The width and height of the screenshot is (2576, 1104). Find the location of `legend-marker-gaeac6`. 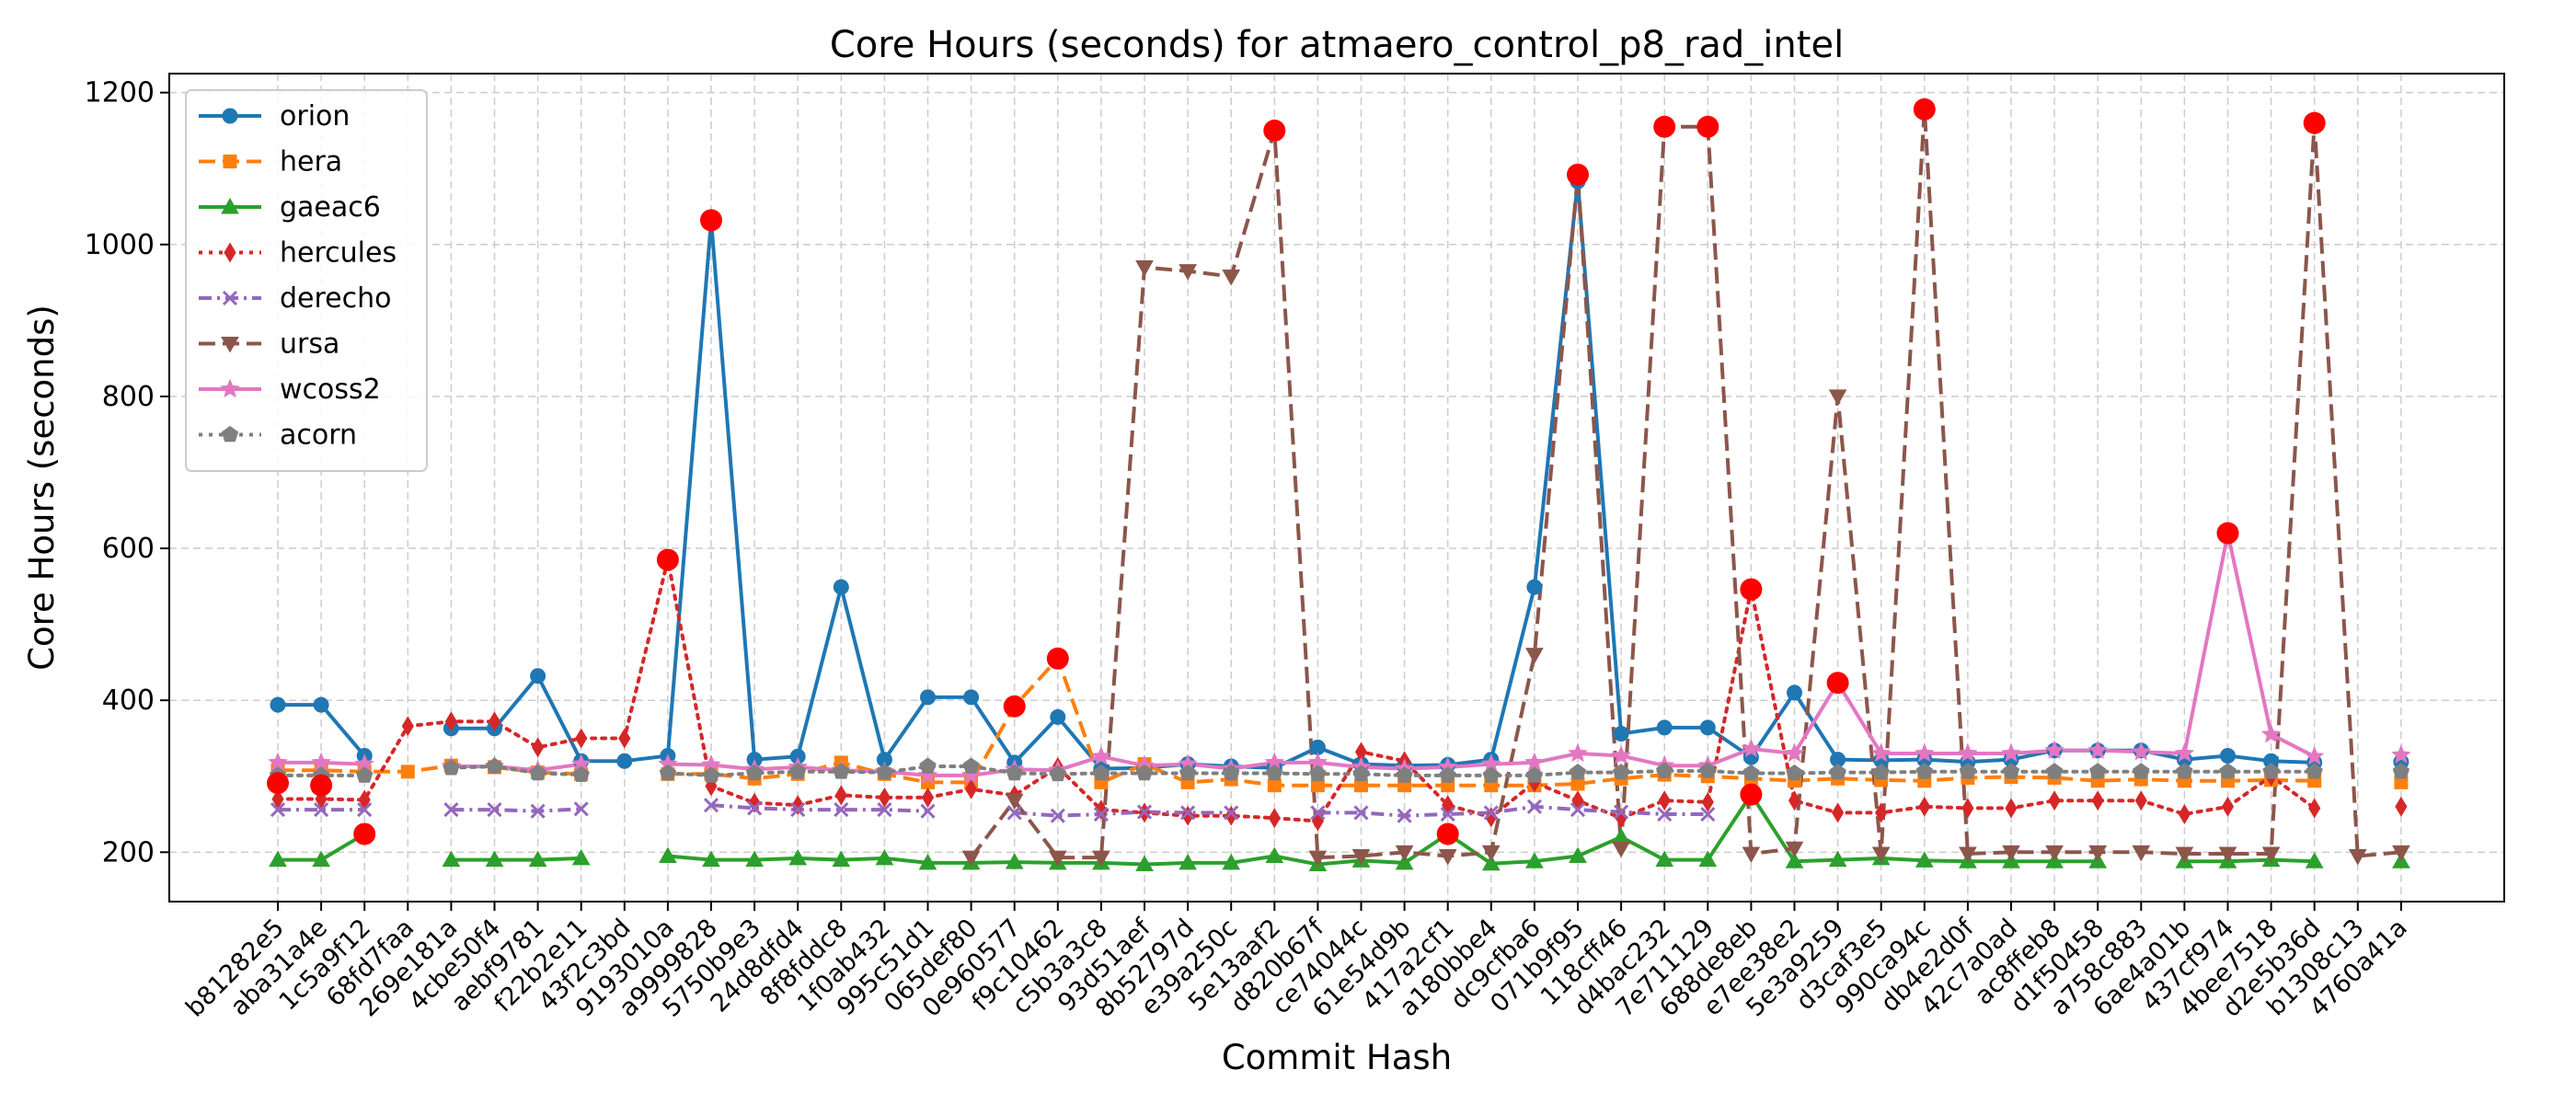

legend-marker-gaeac6 is located at coordinates (230, 205).